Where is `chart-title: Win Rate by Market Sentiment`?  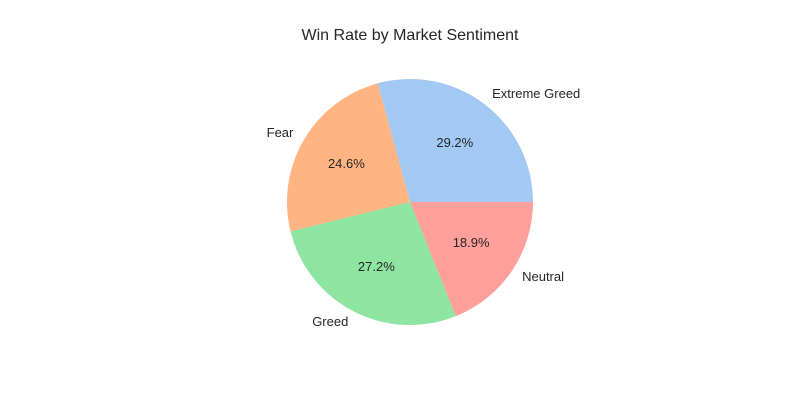 chart-title: Win Rate by Market Sentiment is located at coordinates (411, 35).